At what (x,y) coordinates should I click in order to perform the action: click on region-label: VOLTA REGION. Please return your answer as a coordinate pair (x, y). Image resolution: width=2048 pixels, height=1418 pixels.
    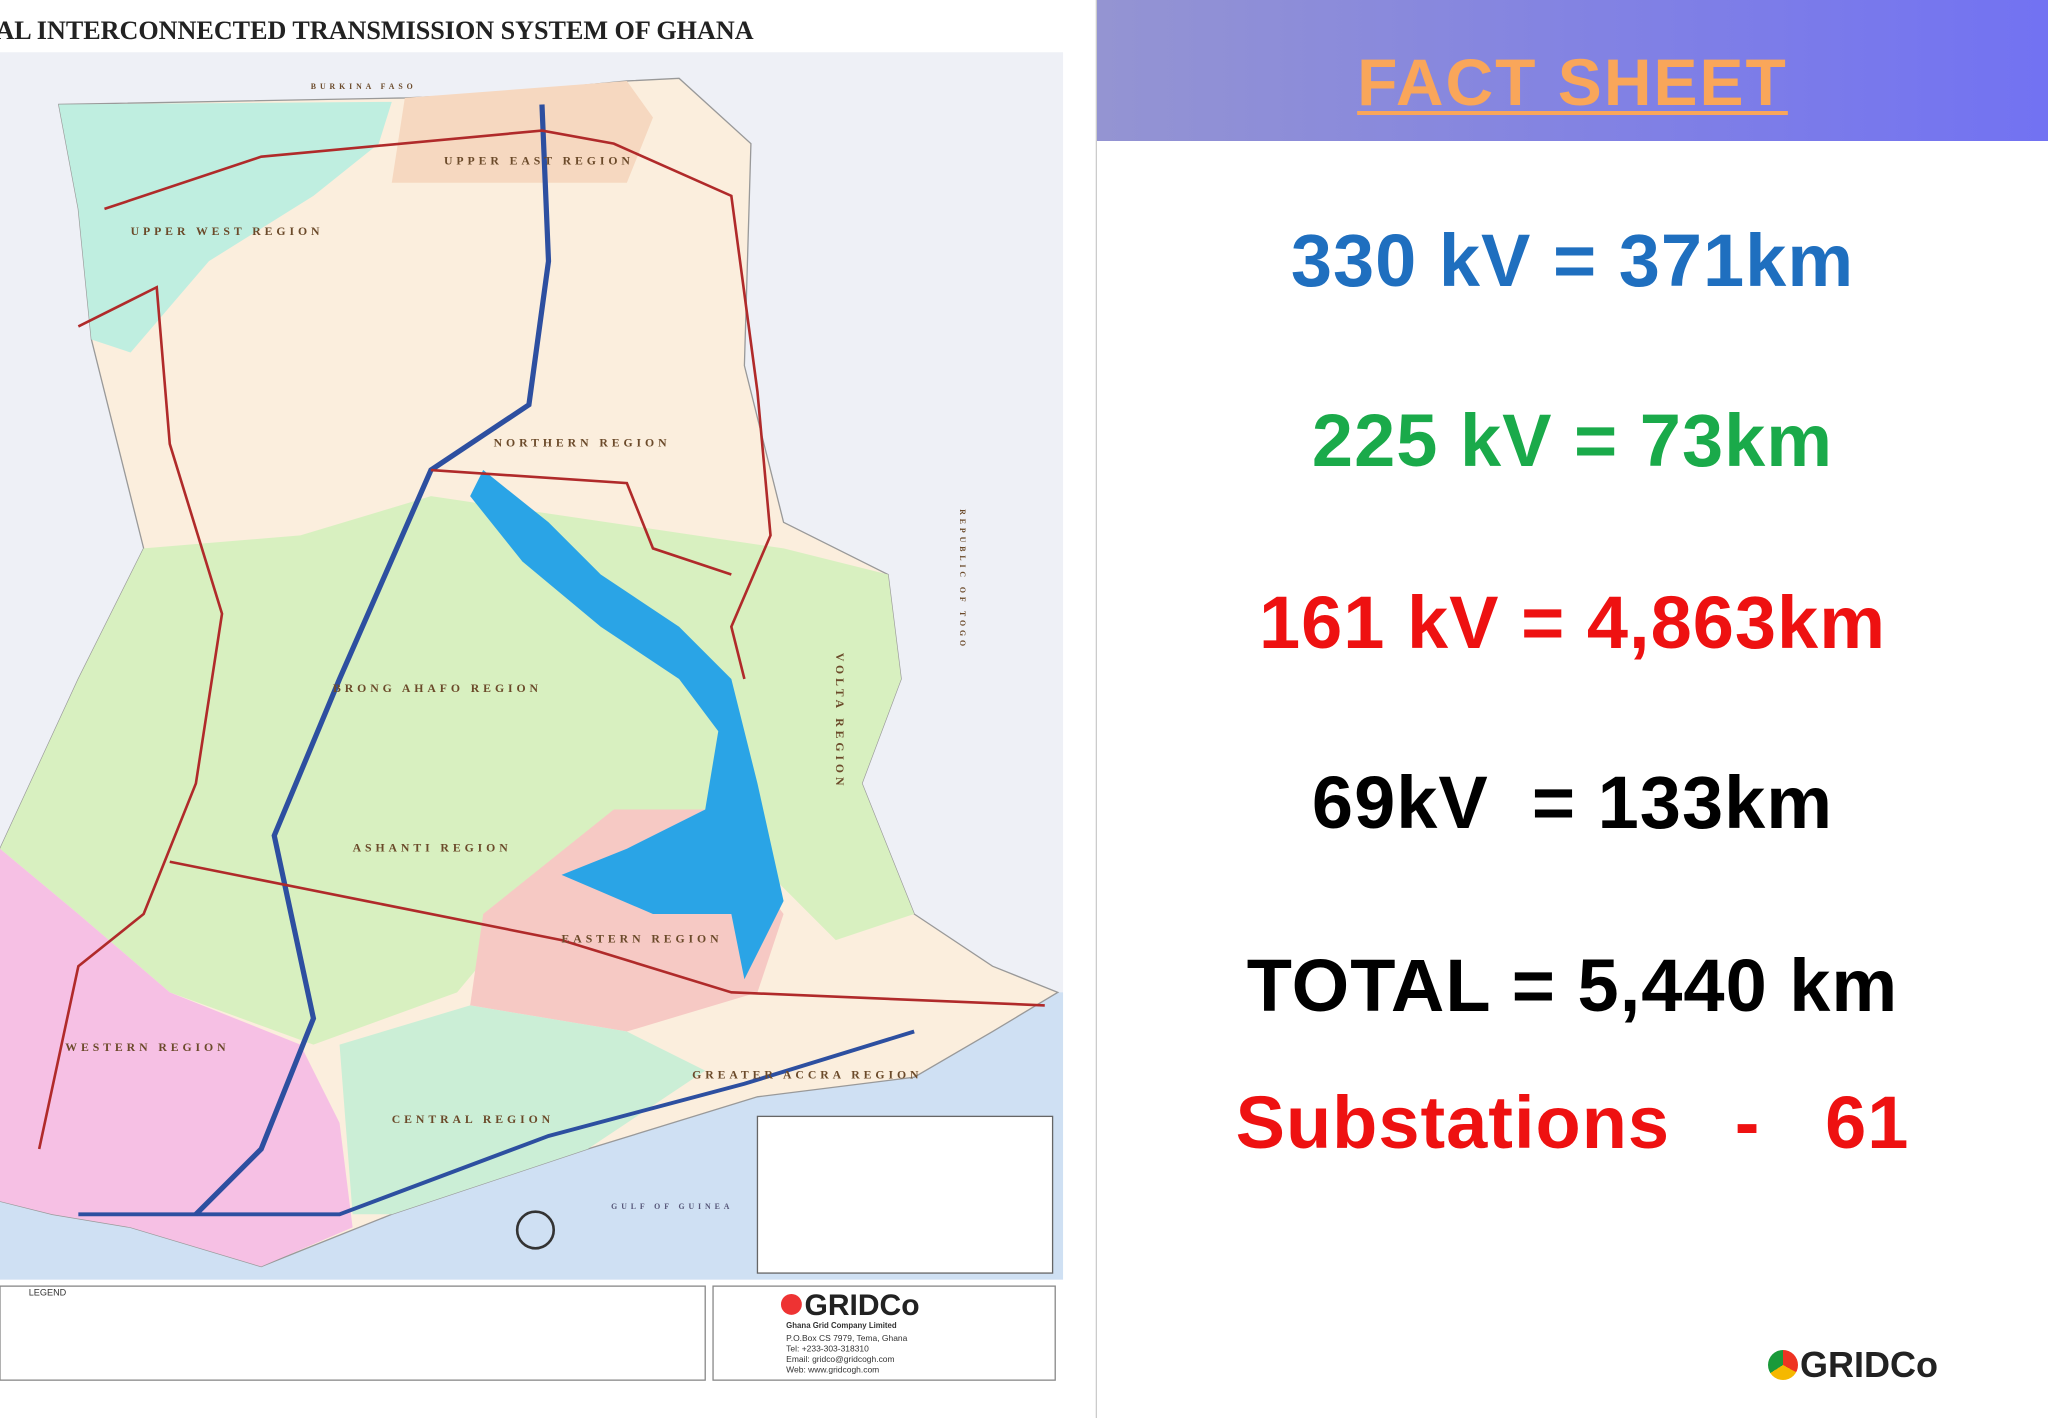
    Looking at the image, I should click on (839, 721).